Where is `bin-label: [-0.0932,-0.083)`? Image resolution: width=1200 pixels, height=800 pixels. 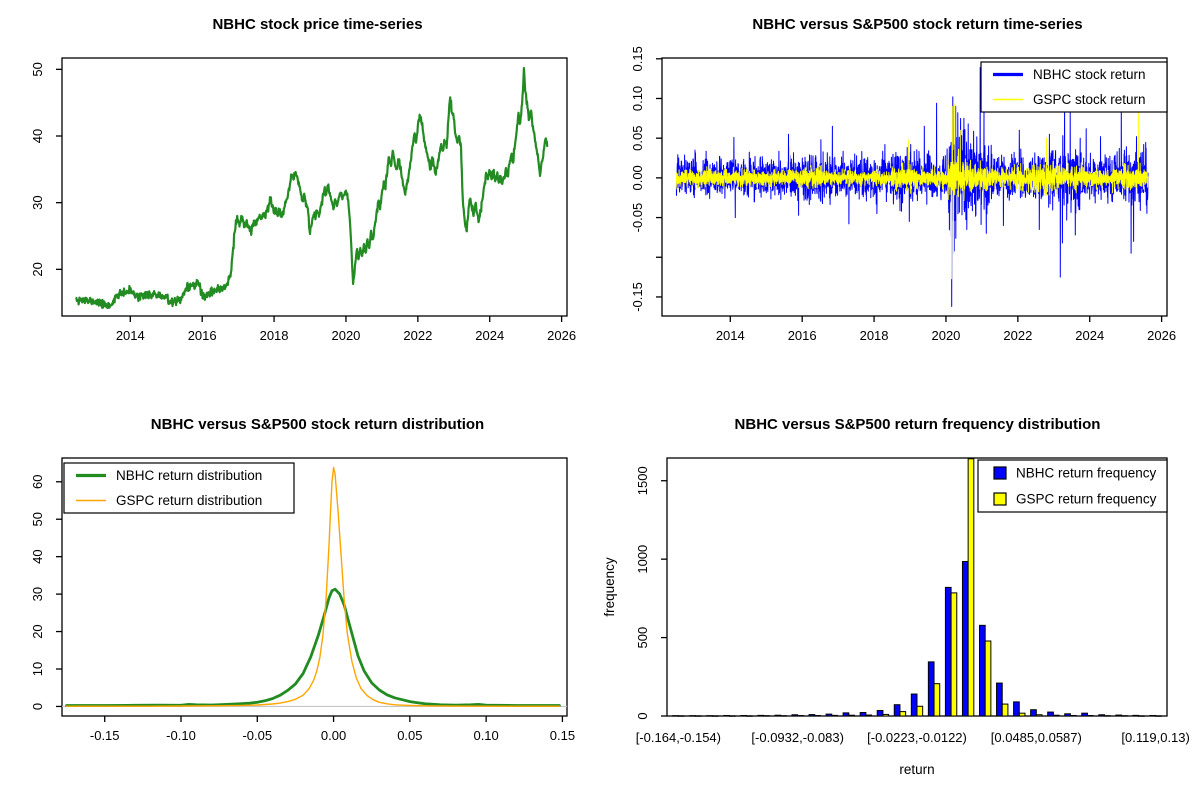 bin-label: [-0.0932,-0.083) is located at coordinates (797, 737).